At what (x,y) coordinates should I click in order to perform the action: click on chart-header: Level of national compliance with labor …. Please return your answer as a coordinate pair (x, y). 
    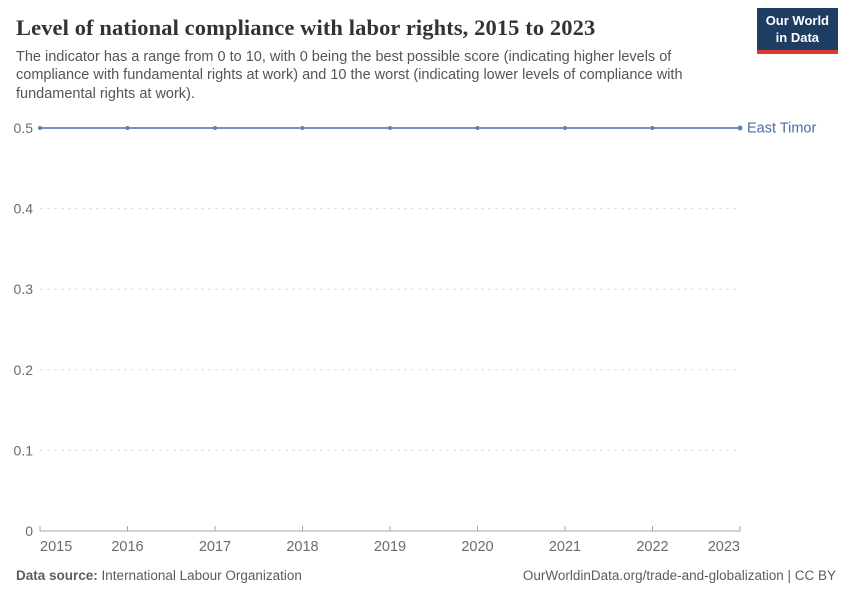
    Looking at the image, I should click on (383, 58).